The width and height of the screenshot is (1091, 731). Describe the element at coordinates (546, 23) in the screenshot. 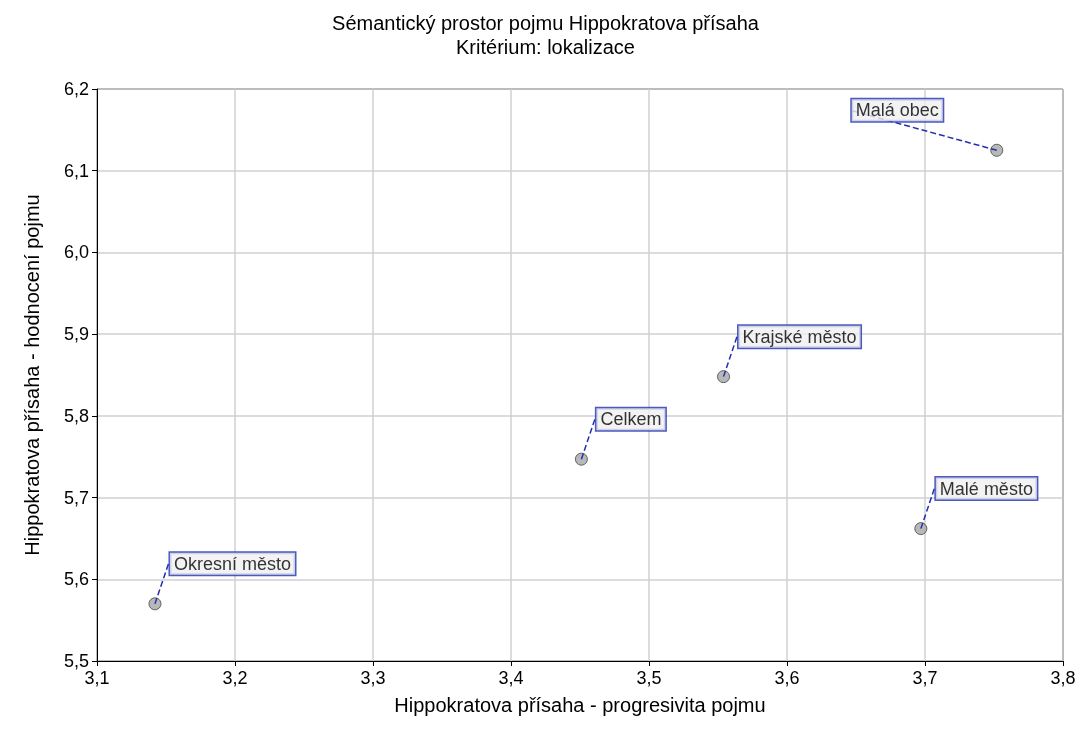

I see `chart-title: Sémantický prostor pojmu Hippokratova přísaha` at that location.